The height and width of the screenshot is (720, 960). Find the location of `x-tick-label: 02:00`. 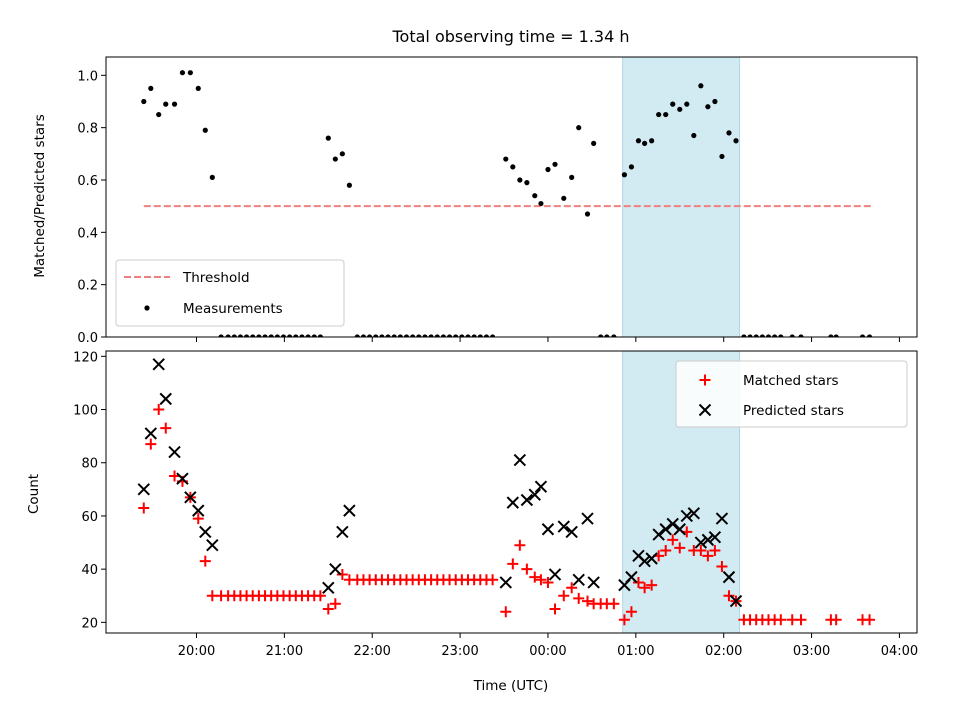

x-tick-label: 02:00 is located at coordinates (723, 651).